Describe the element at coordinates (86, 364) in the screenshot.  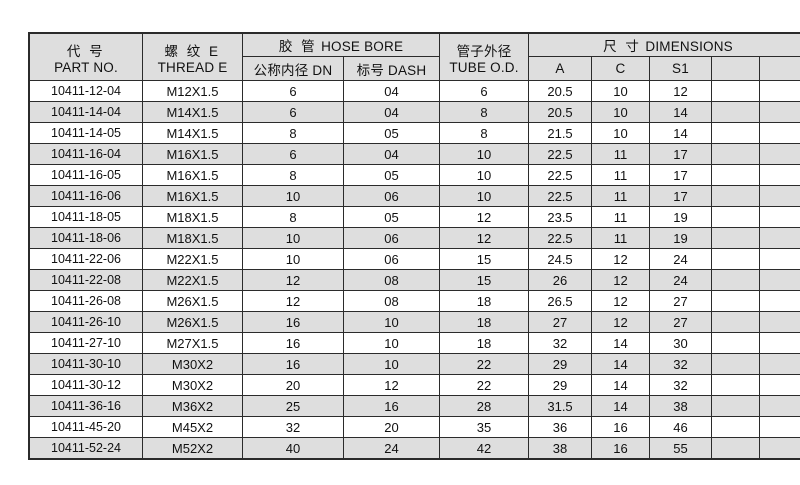
I see `cell-part: 10411-30-10` at that location.